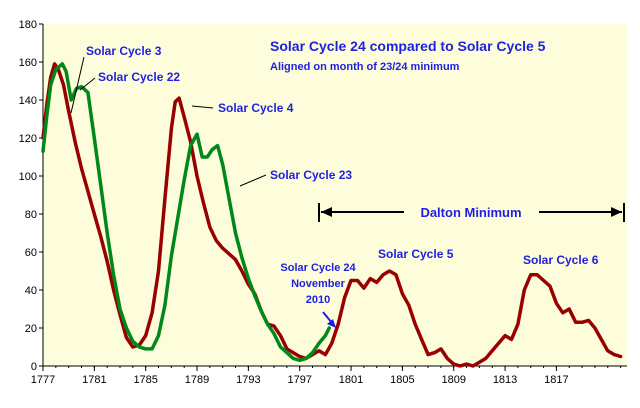  I want to click on y-tick-label: 100, so click(28, 177).